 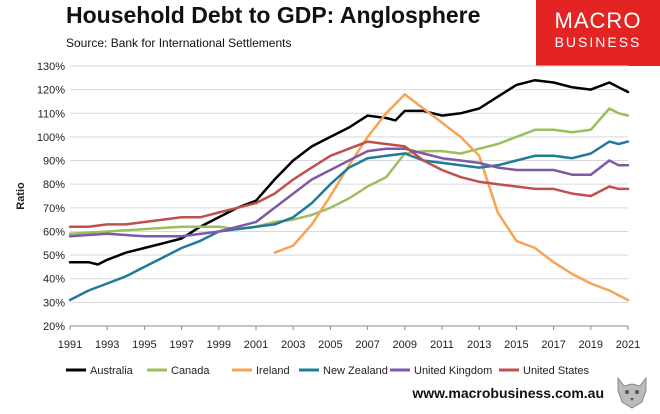 What do you see at coordinates (51, 67) in the screenshot?
I see `y-tick-label: 130%` at bounding box center [51, 67].